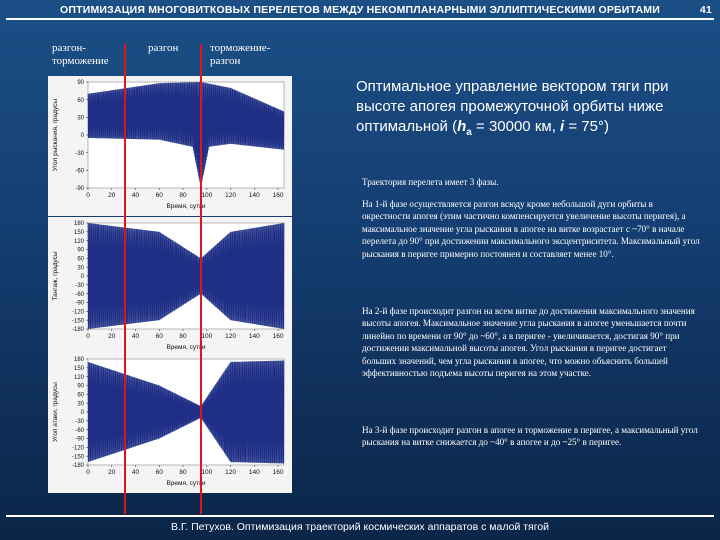 The width and height of the screenshot is (720, 540). I want to click on phase-label-2: разгон, so click(163, 48).